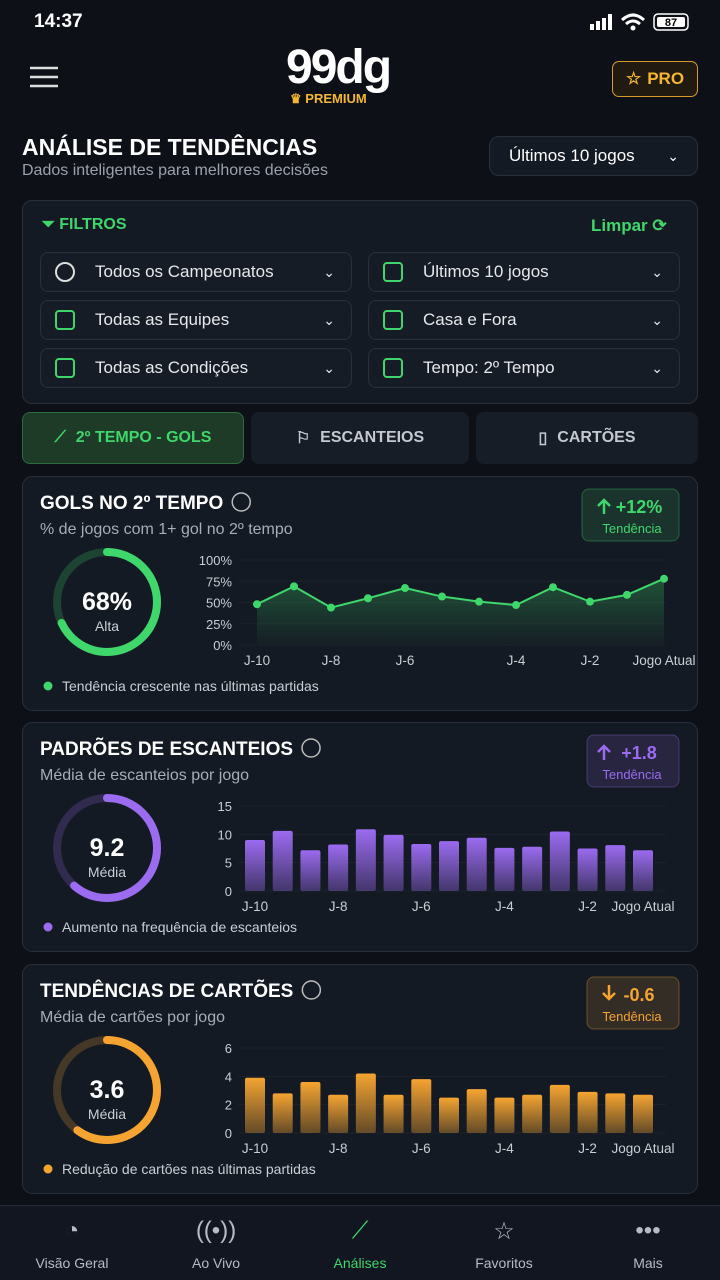 The width and height of the screenshot is (720, 1280). Describe the element at coordinates (172, 367) in the screenshot. I see `filter-label: Todas as Condições` at that location.